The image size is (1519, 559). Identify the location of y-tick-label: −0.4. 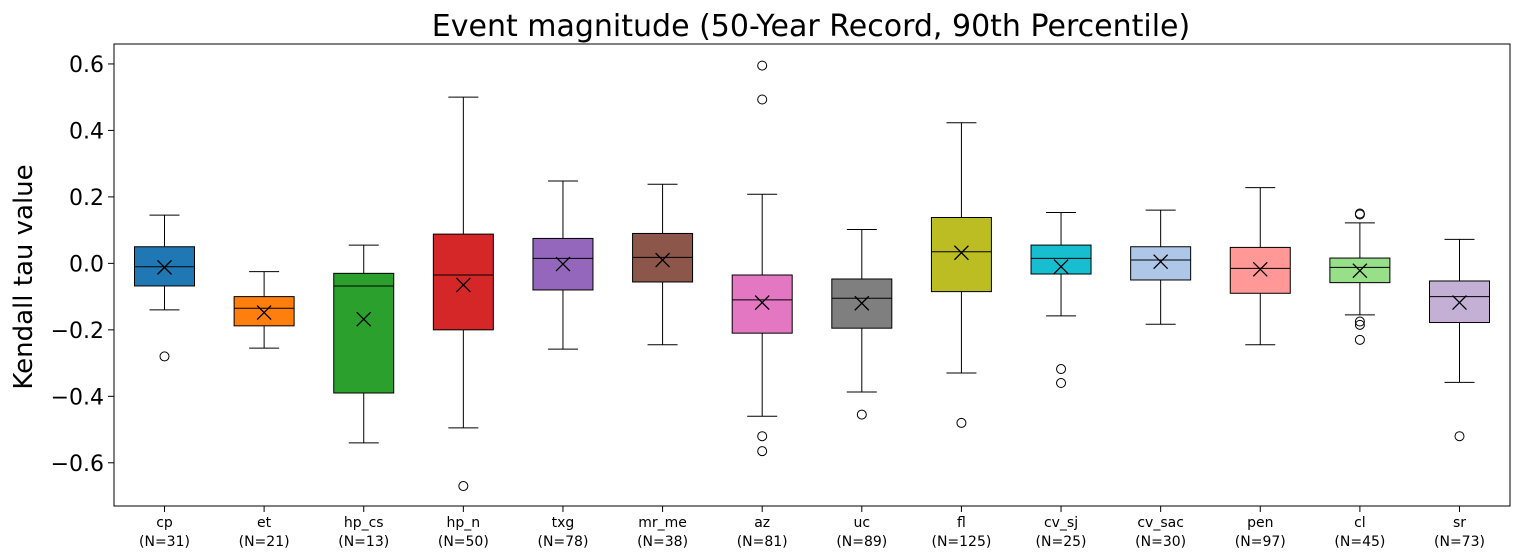
(77, 397).